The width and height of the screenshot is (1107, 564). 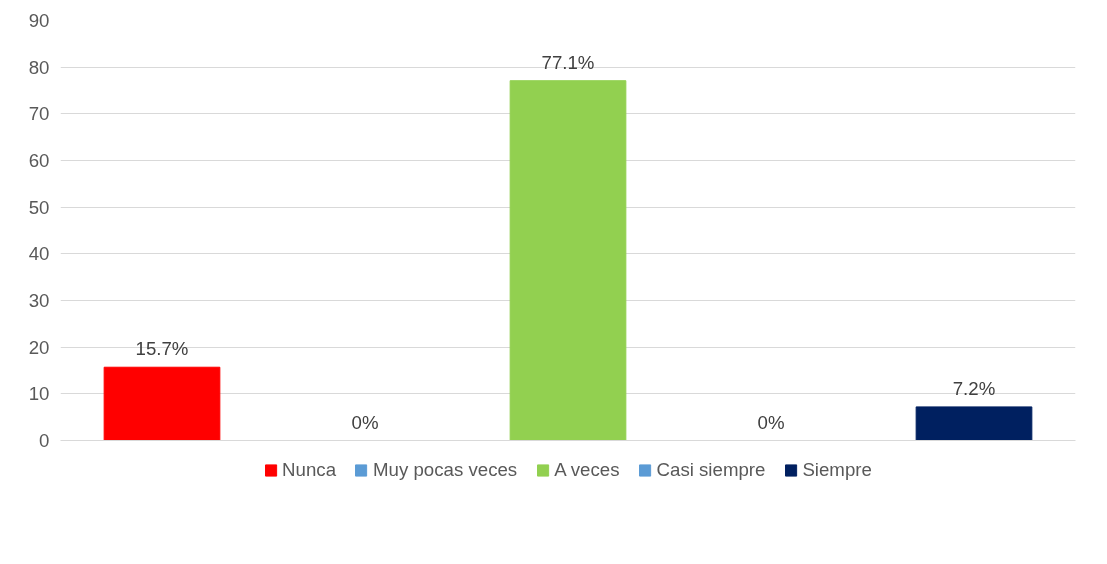 I want to click on y-tick-label: 20, so click(x=39, y=347).